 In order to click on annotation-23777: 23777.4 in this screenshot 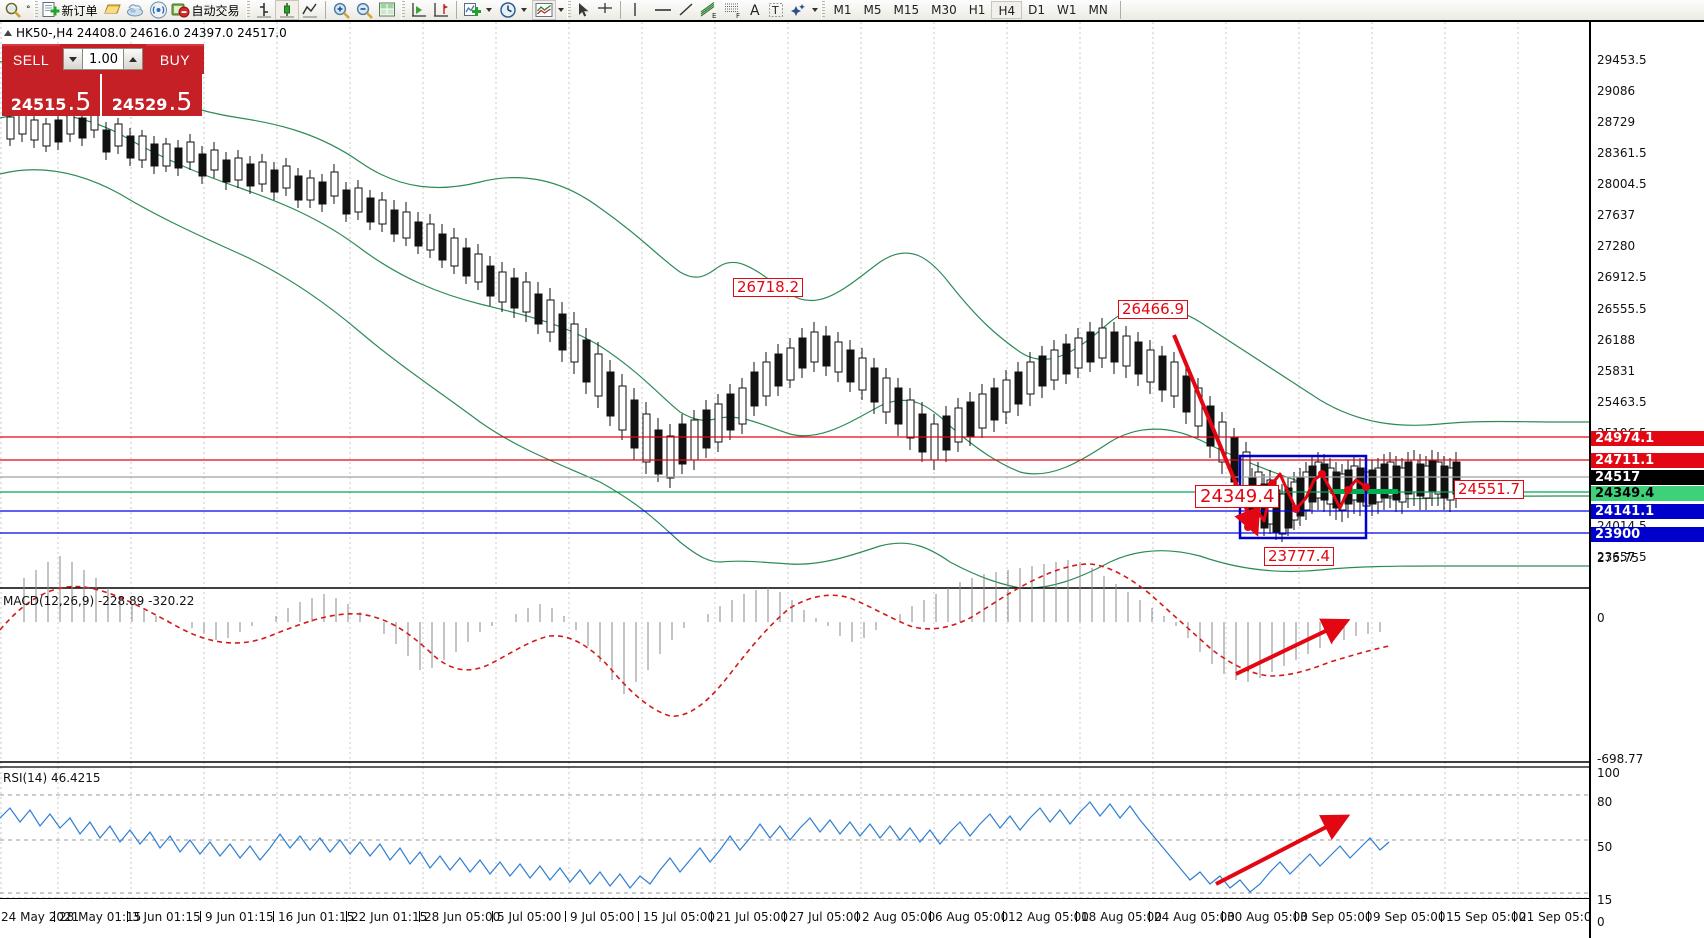, I will do `click(1299, 556)`.